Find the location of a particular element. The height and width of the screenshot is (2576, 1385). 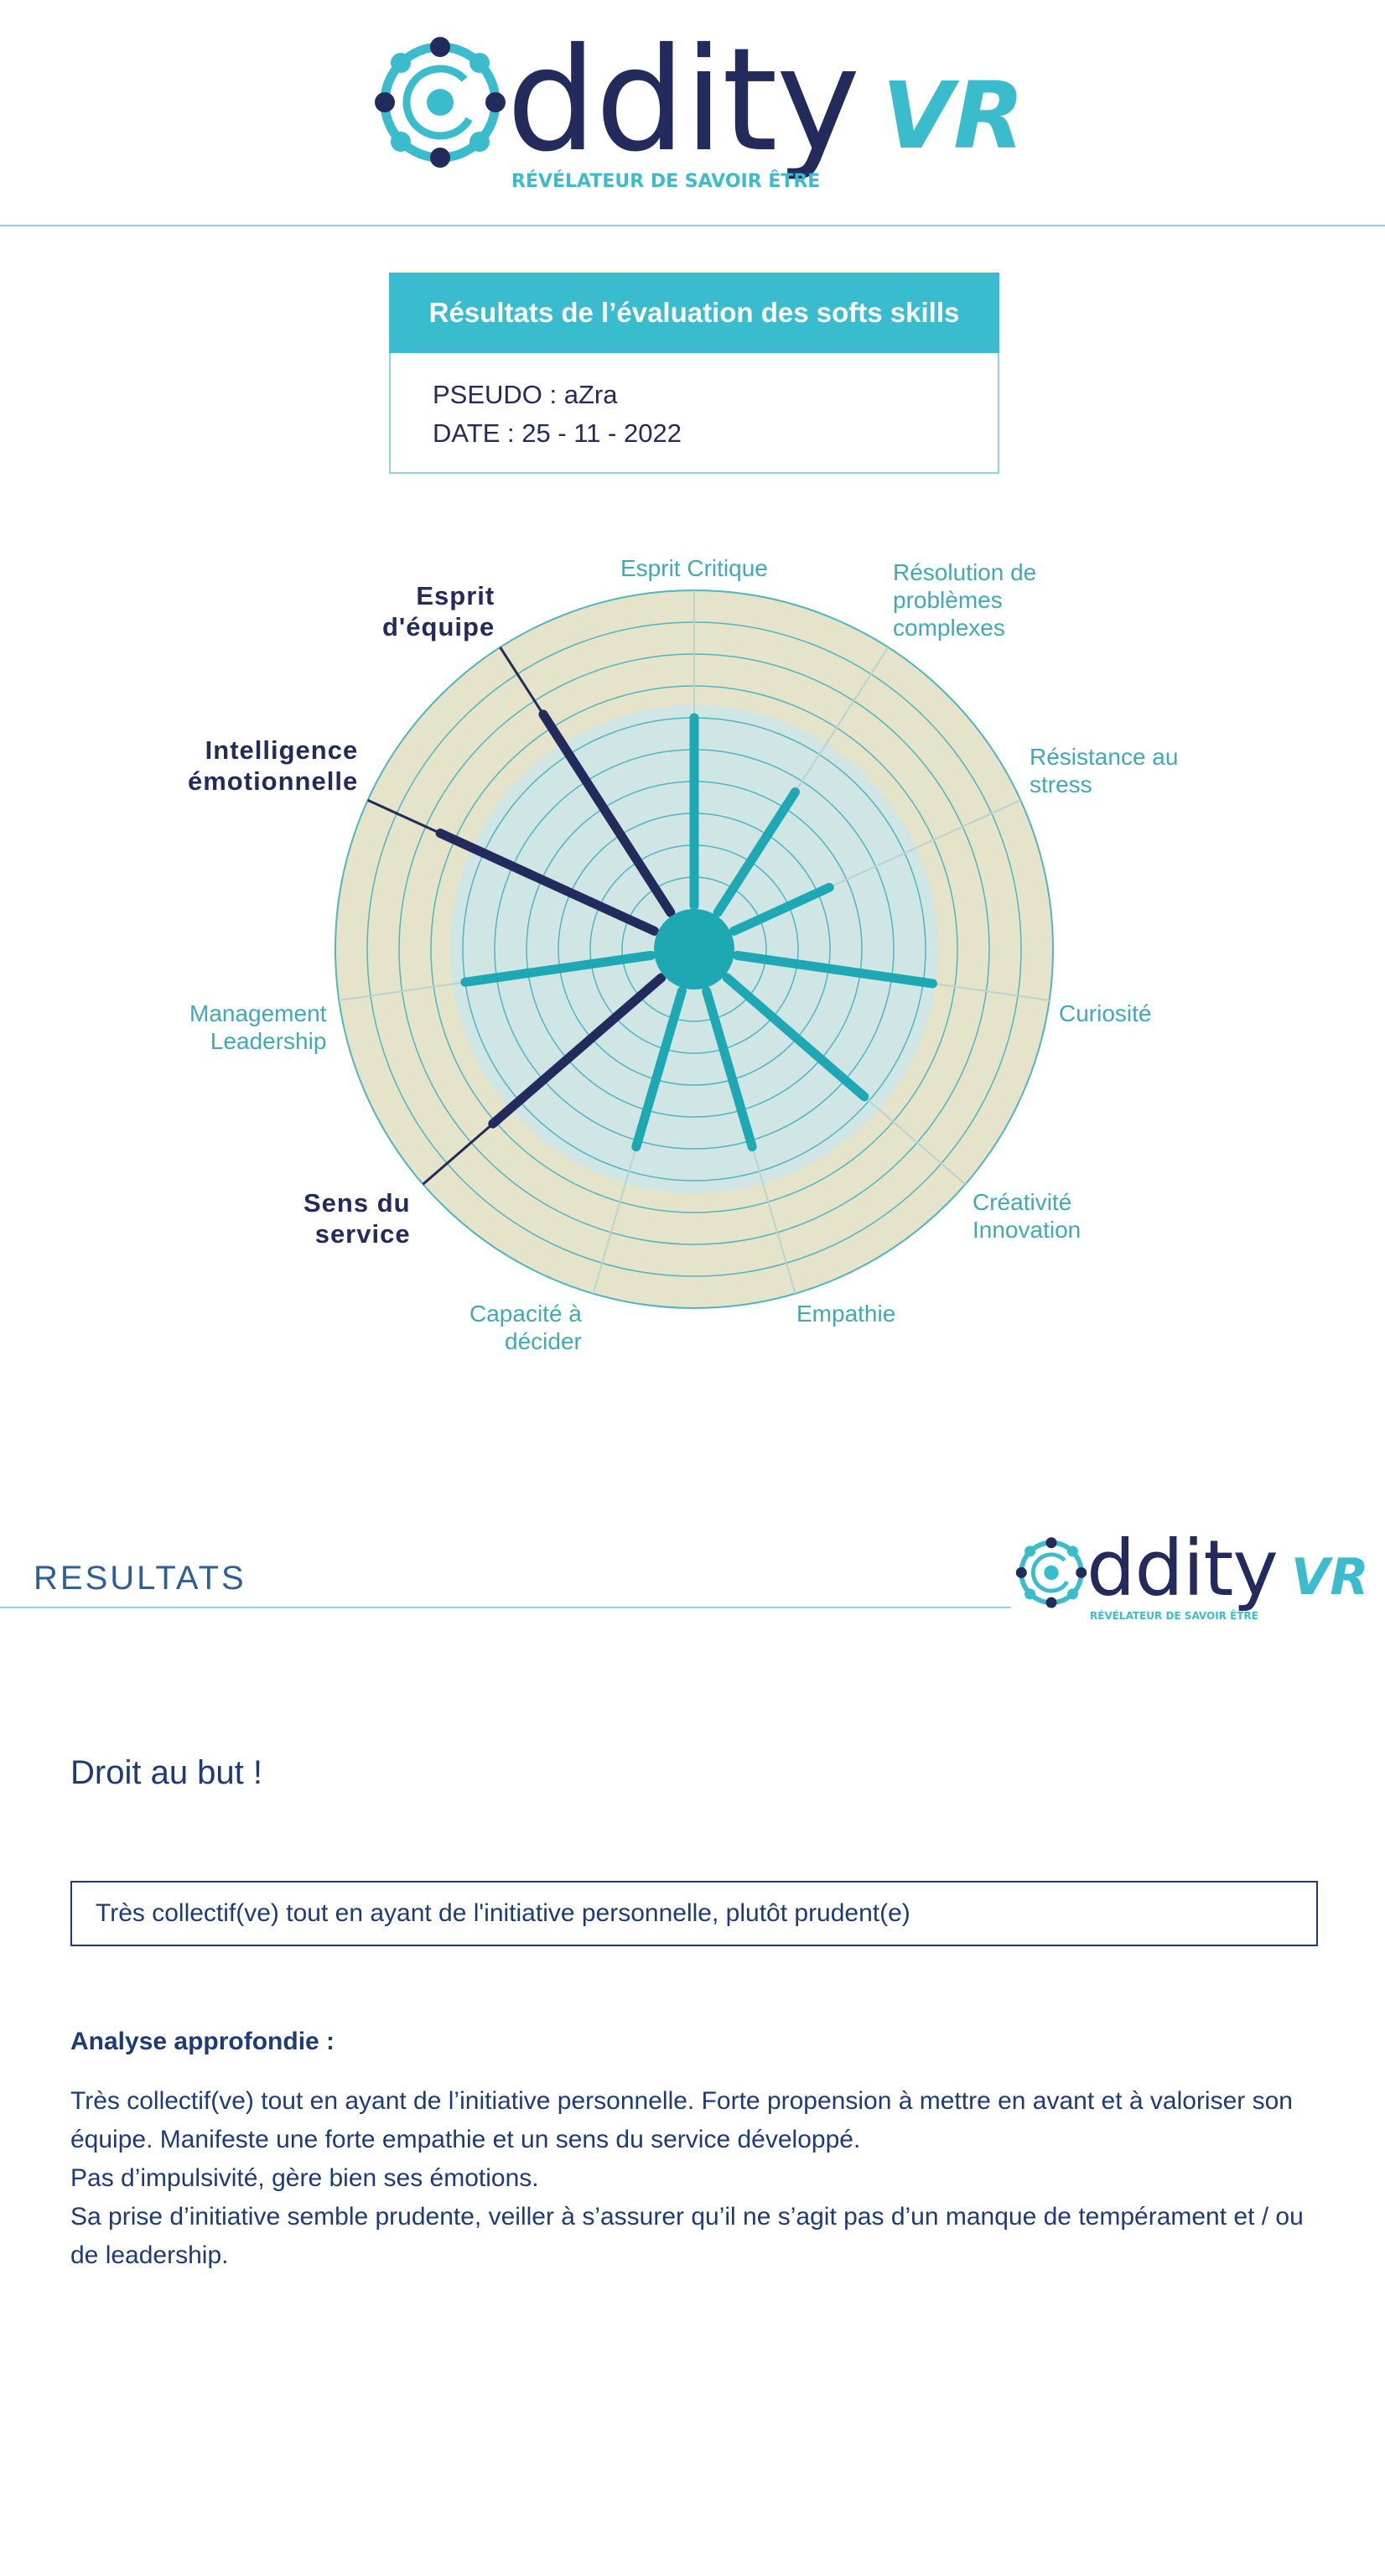

axis-label-resolution-l1: Résolution de is located at coordinates (965, 572).